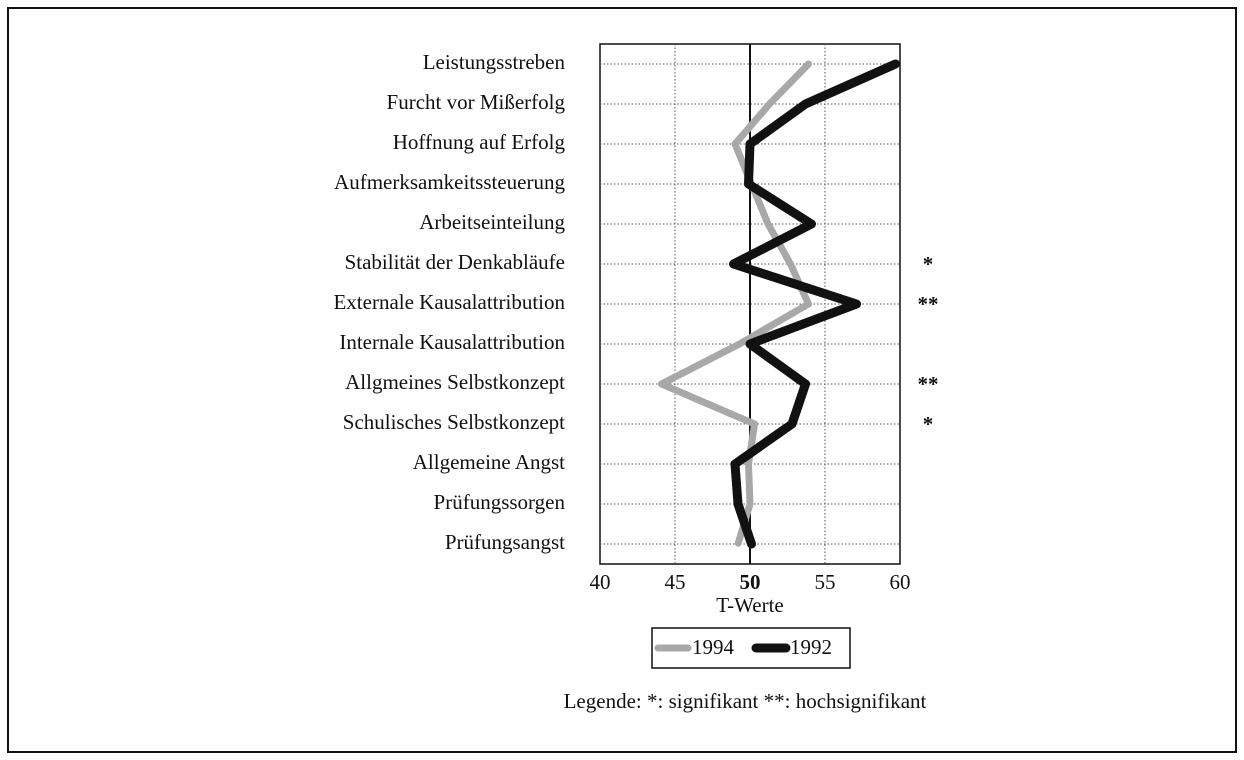  Describe the element at coordinates (825, 582) in the screenshot. I see `x-tick-label: 55` at that location.